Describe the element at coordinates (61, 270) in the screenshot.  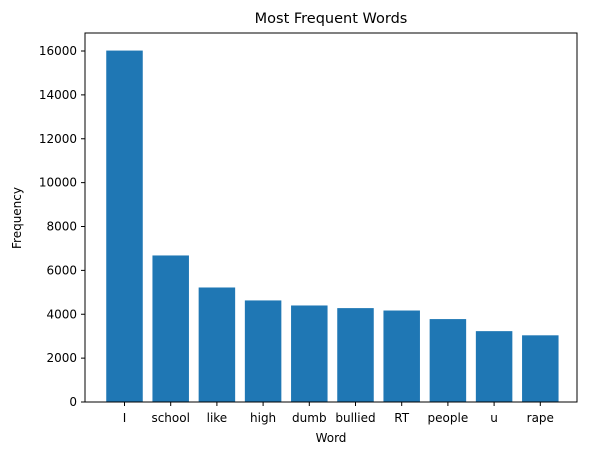
I see `y-tick-label: 6000` at that location.